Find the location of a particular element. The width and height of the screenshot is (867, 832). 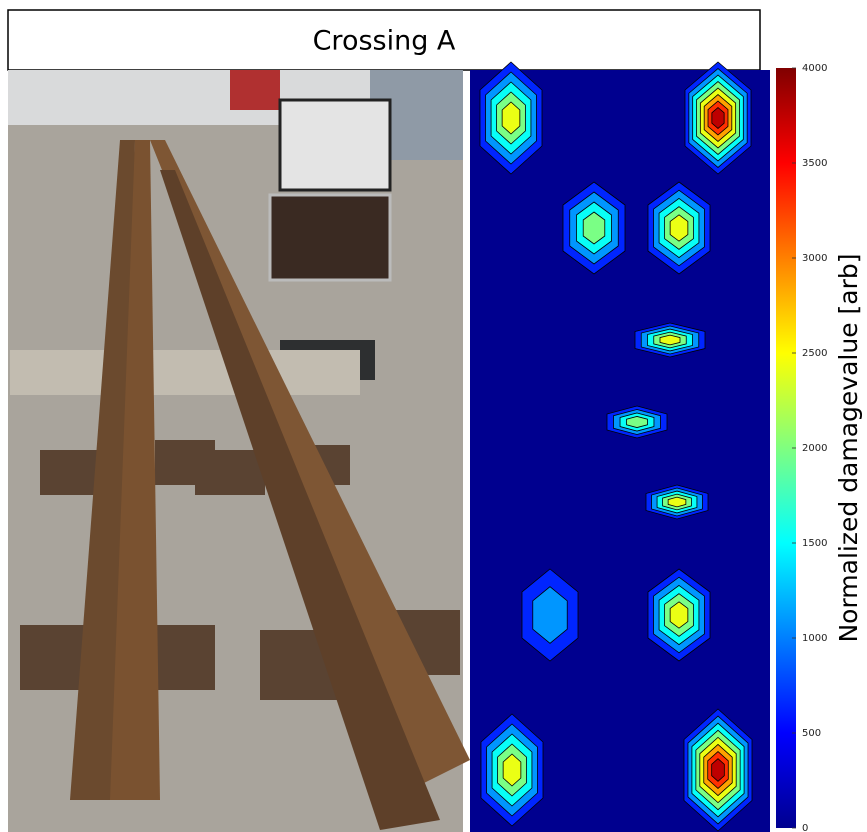

title: Crossing A is located at coordinates (384, 41).